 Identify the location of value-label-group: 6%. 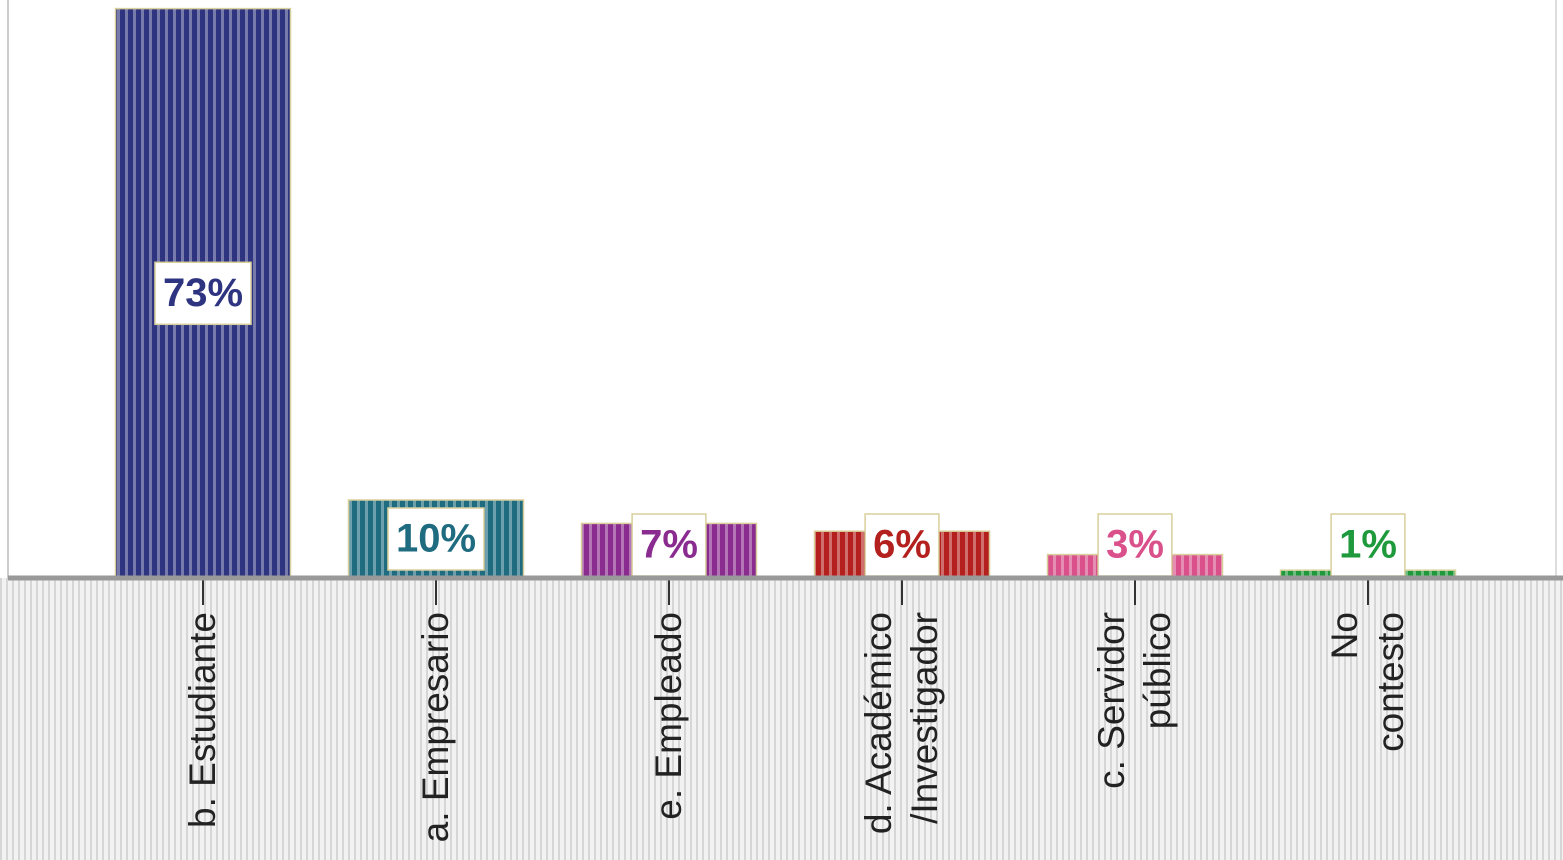
(902, 545).